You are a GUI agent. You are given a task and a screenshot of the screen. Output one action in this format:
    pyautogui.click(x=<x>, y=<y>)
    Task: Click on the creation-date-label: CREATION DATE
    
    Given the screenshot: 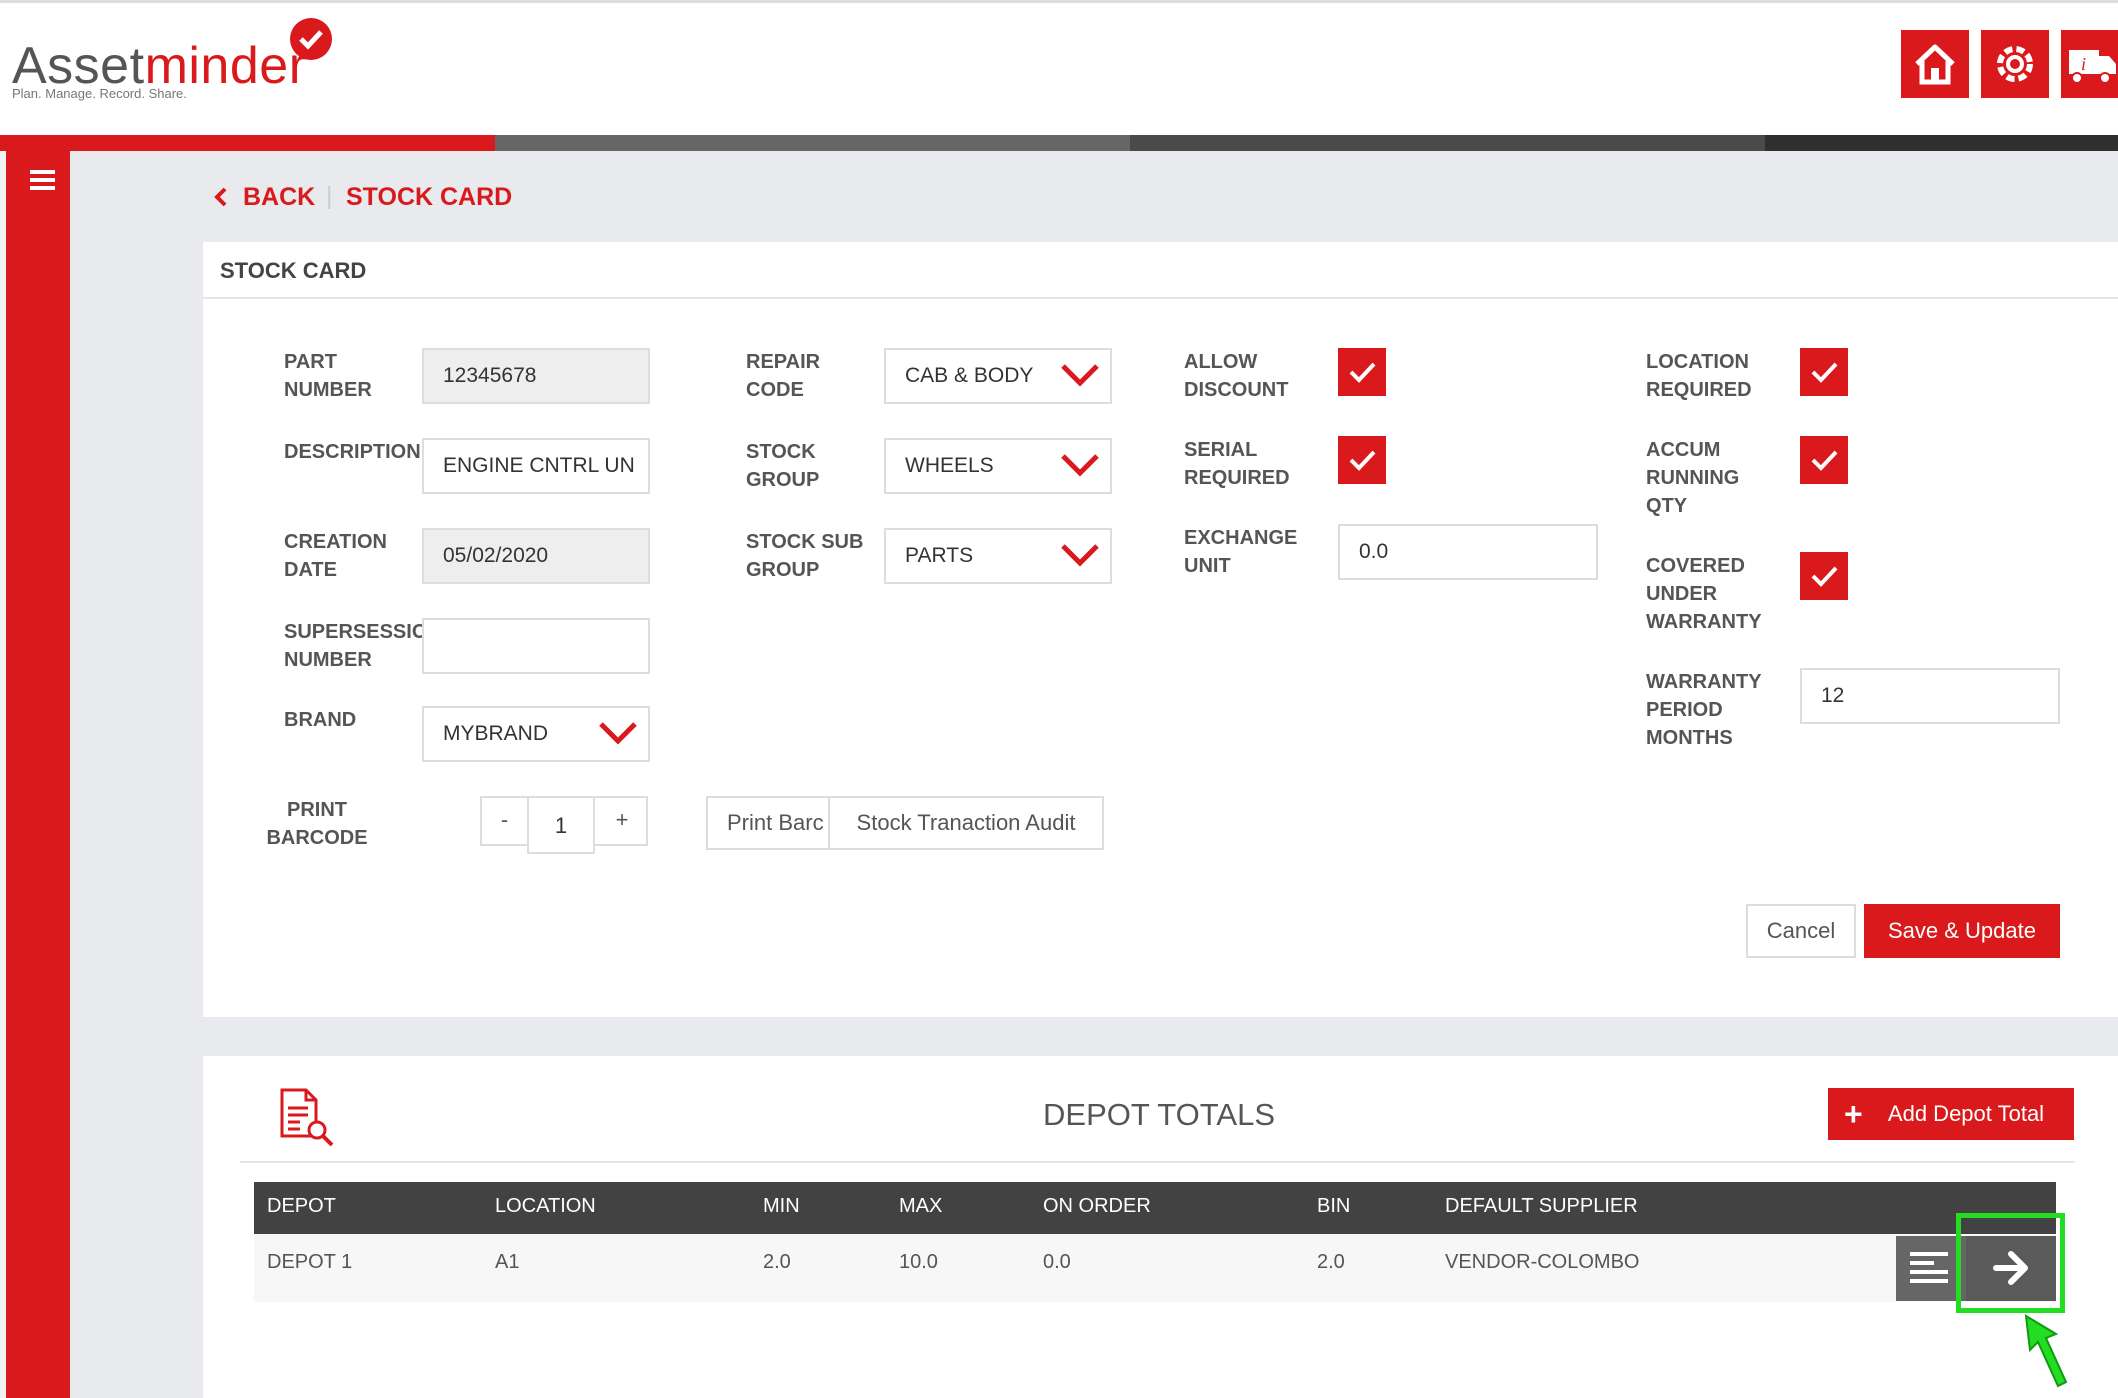 What is the action you would take?
    pyautogui.click(x=335, y=556)
    